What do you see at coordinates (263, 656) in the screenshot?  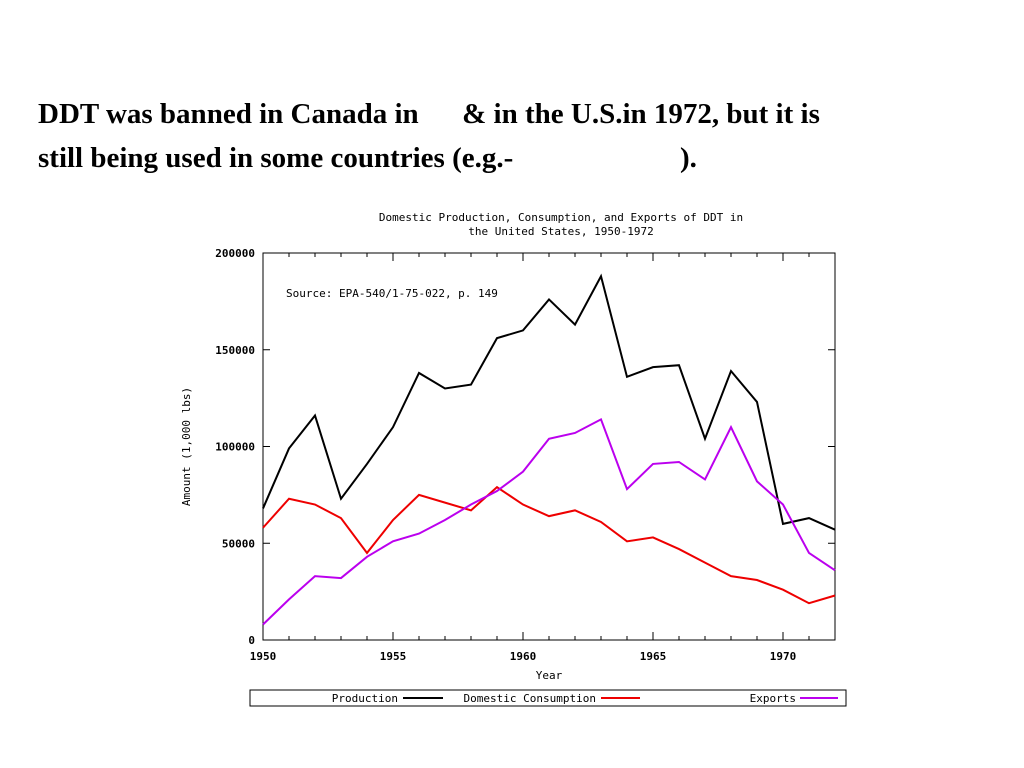 I see `x-tick-label: 1950` at bounding box center [263, 656].